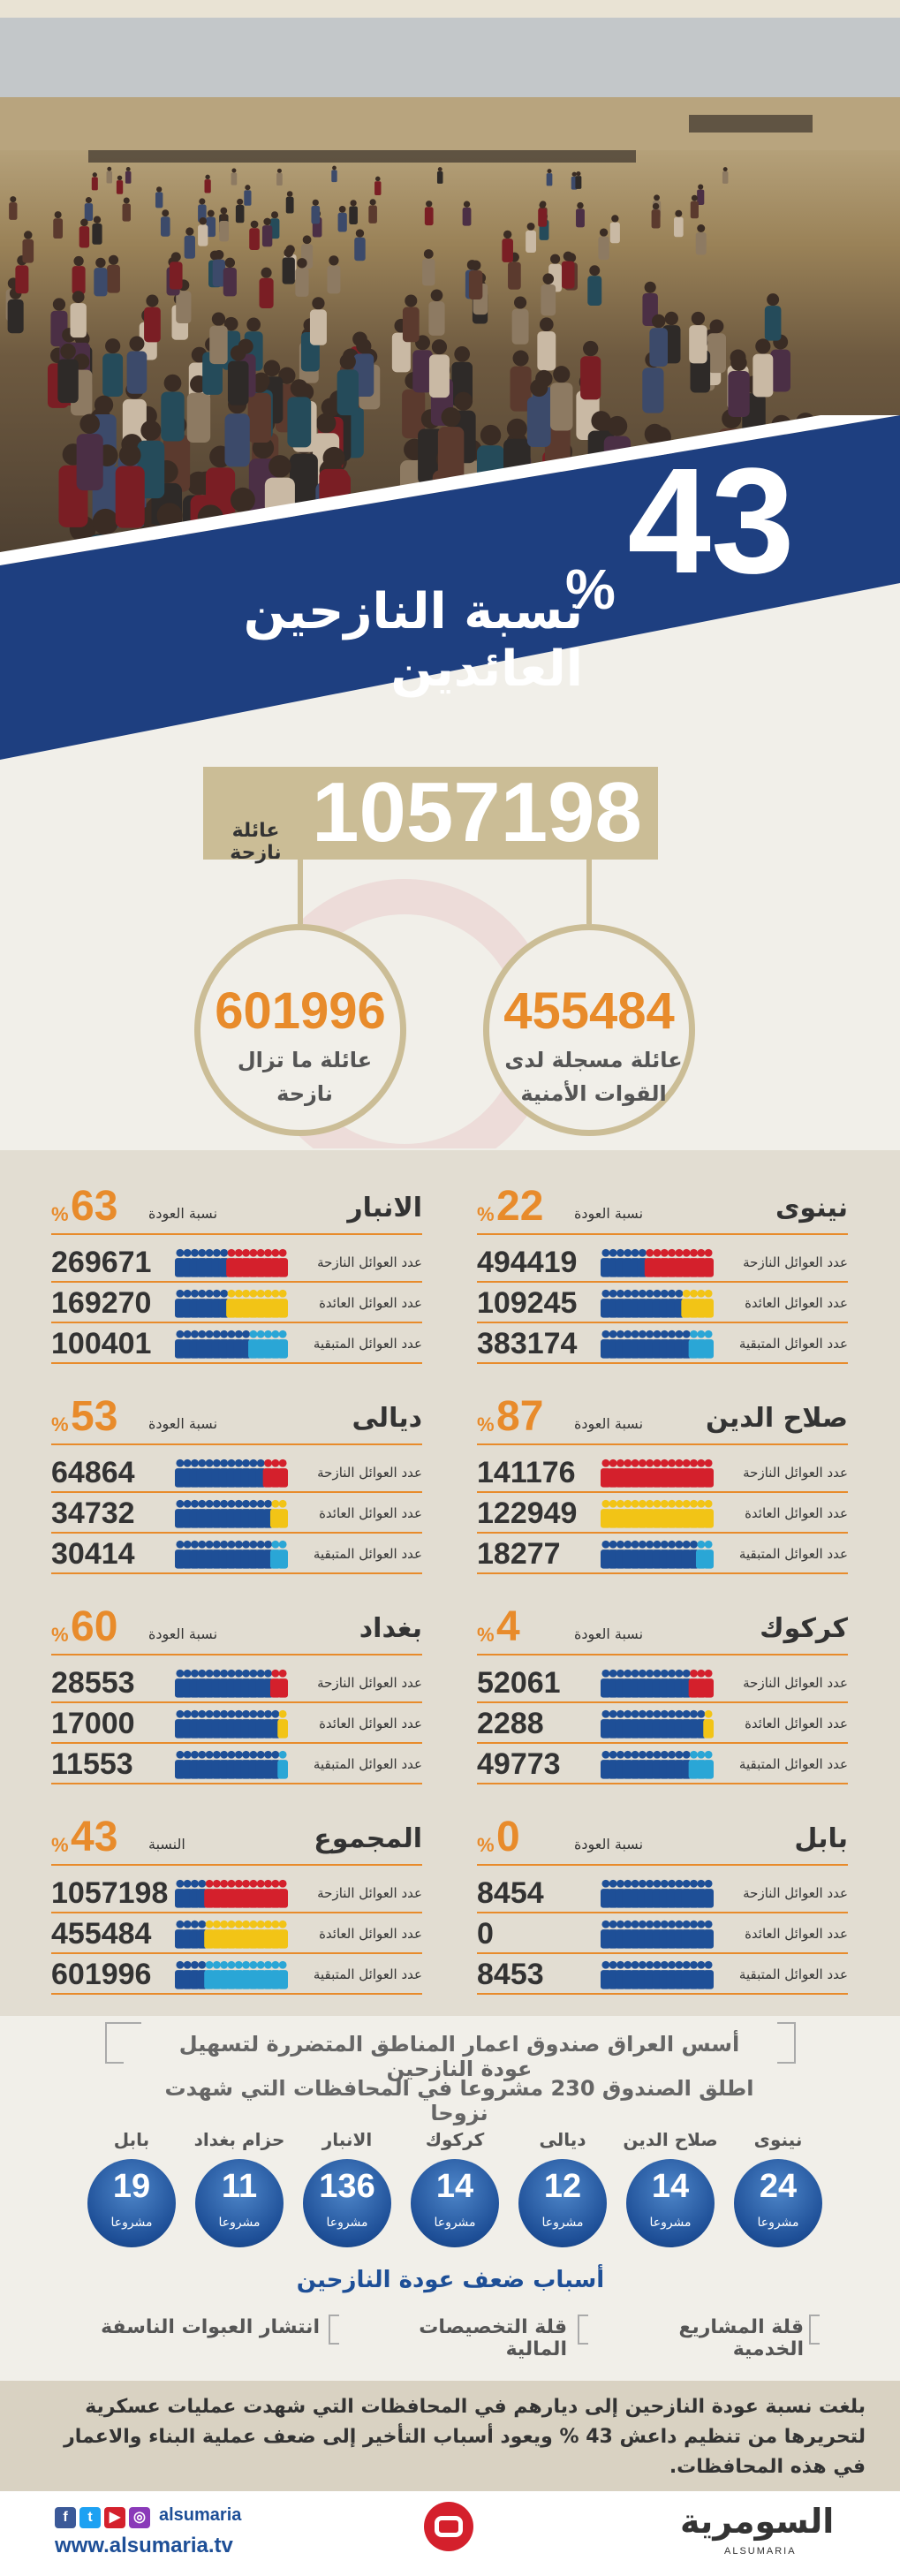 This screenshot has width=900, height=2576. What do you see at coordinates (200, 2515) in the screenshot?
I see `social-handle: alsumaria` at bounding box center [200, 2515].